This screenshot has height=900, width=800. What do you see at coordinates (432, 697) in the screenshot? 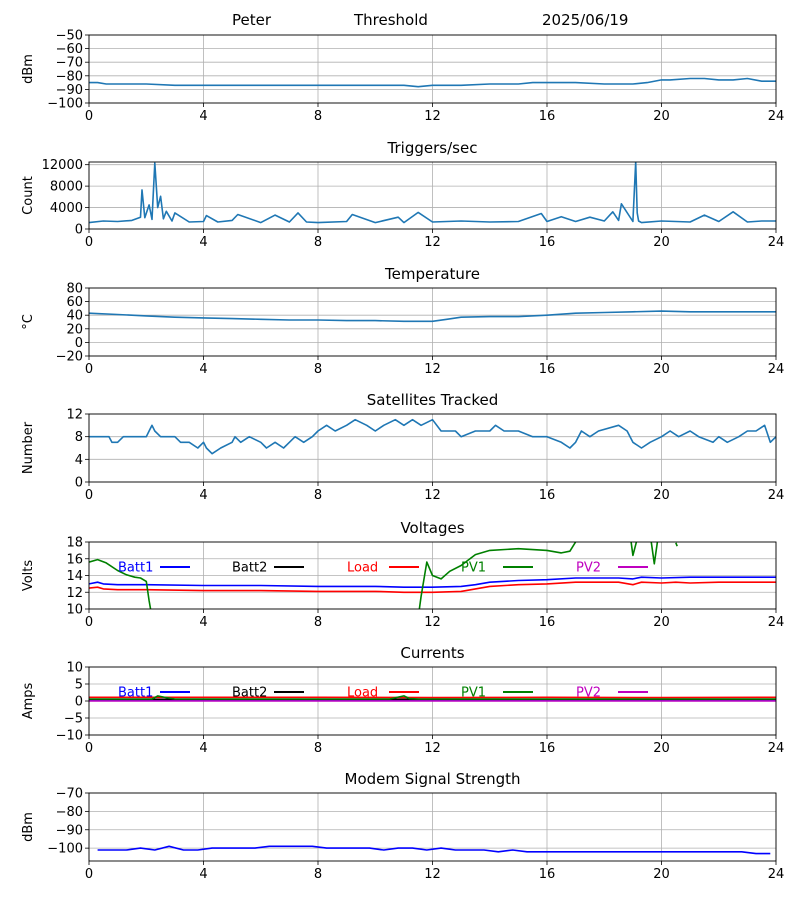
I see `series-line-pv1` at bounding box center [432, 697].